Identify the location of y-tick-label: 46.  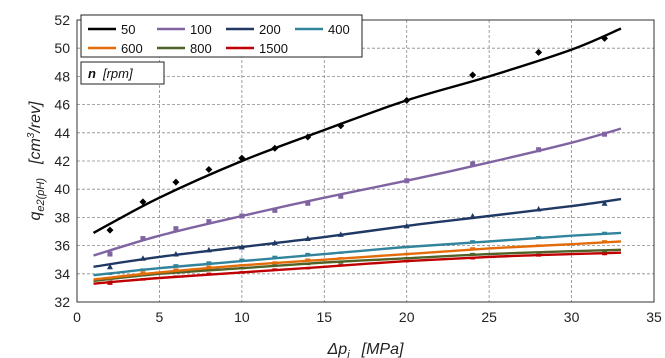
(62, 105).